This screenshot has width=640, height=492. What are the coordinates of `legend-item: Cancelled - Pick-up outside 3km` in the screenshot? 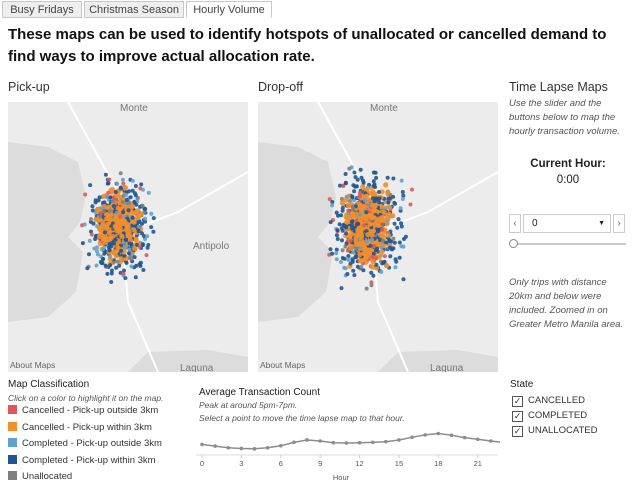 It's located at (83, 411).